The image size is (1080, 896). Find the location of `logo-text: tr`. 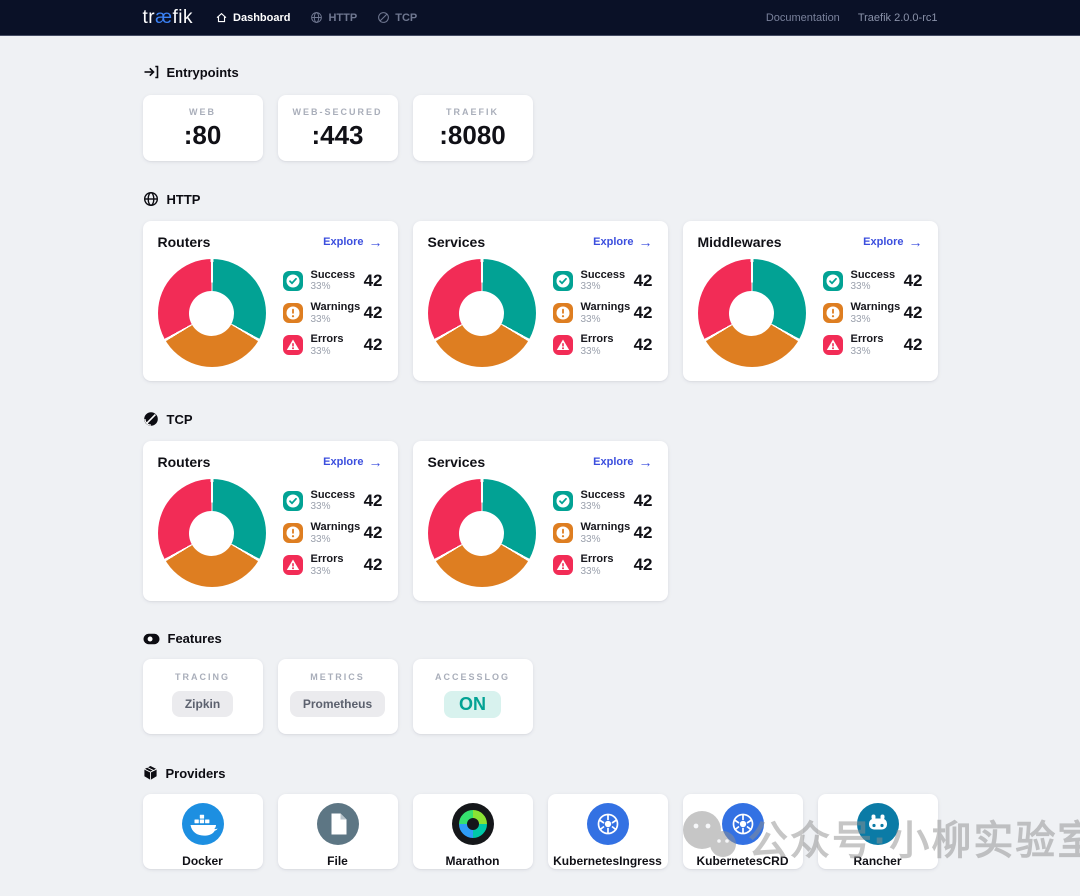

logo-text: tr is located at coordinates (149, 17).